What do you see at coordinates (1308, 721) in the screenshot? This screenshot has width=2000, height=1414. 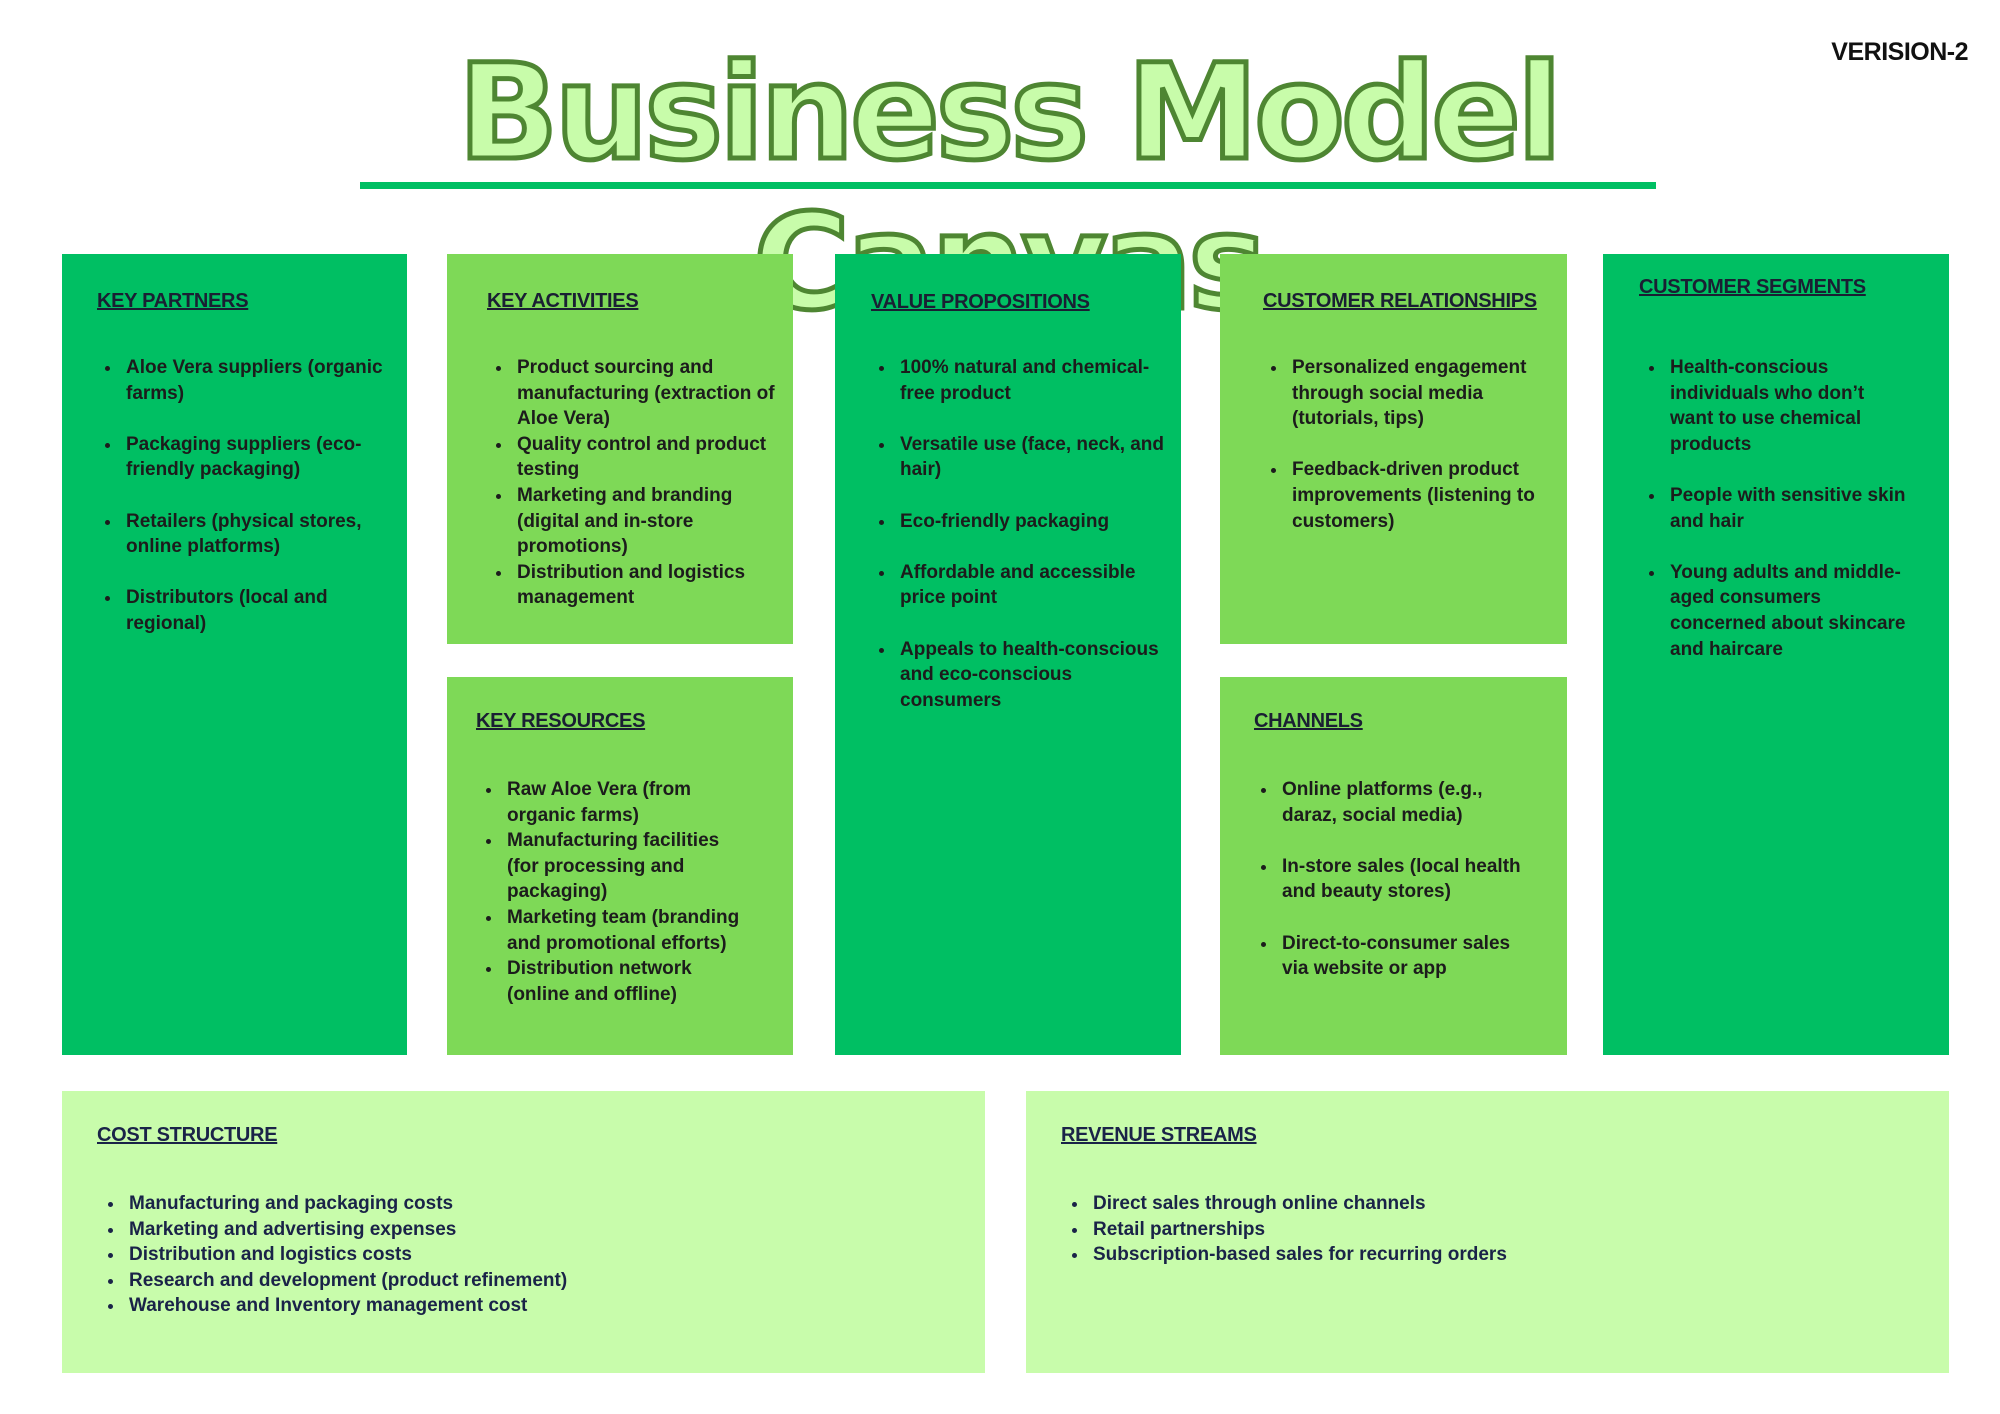 I see `channels-heading: CHANNELS` at bounding box center [1308, 721].